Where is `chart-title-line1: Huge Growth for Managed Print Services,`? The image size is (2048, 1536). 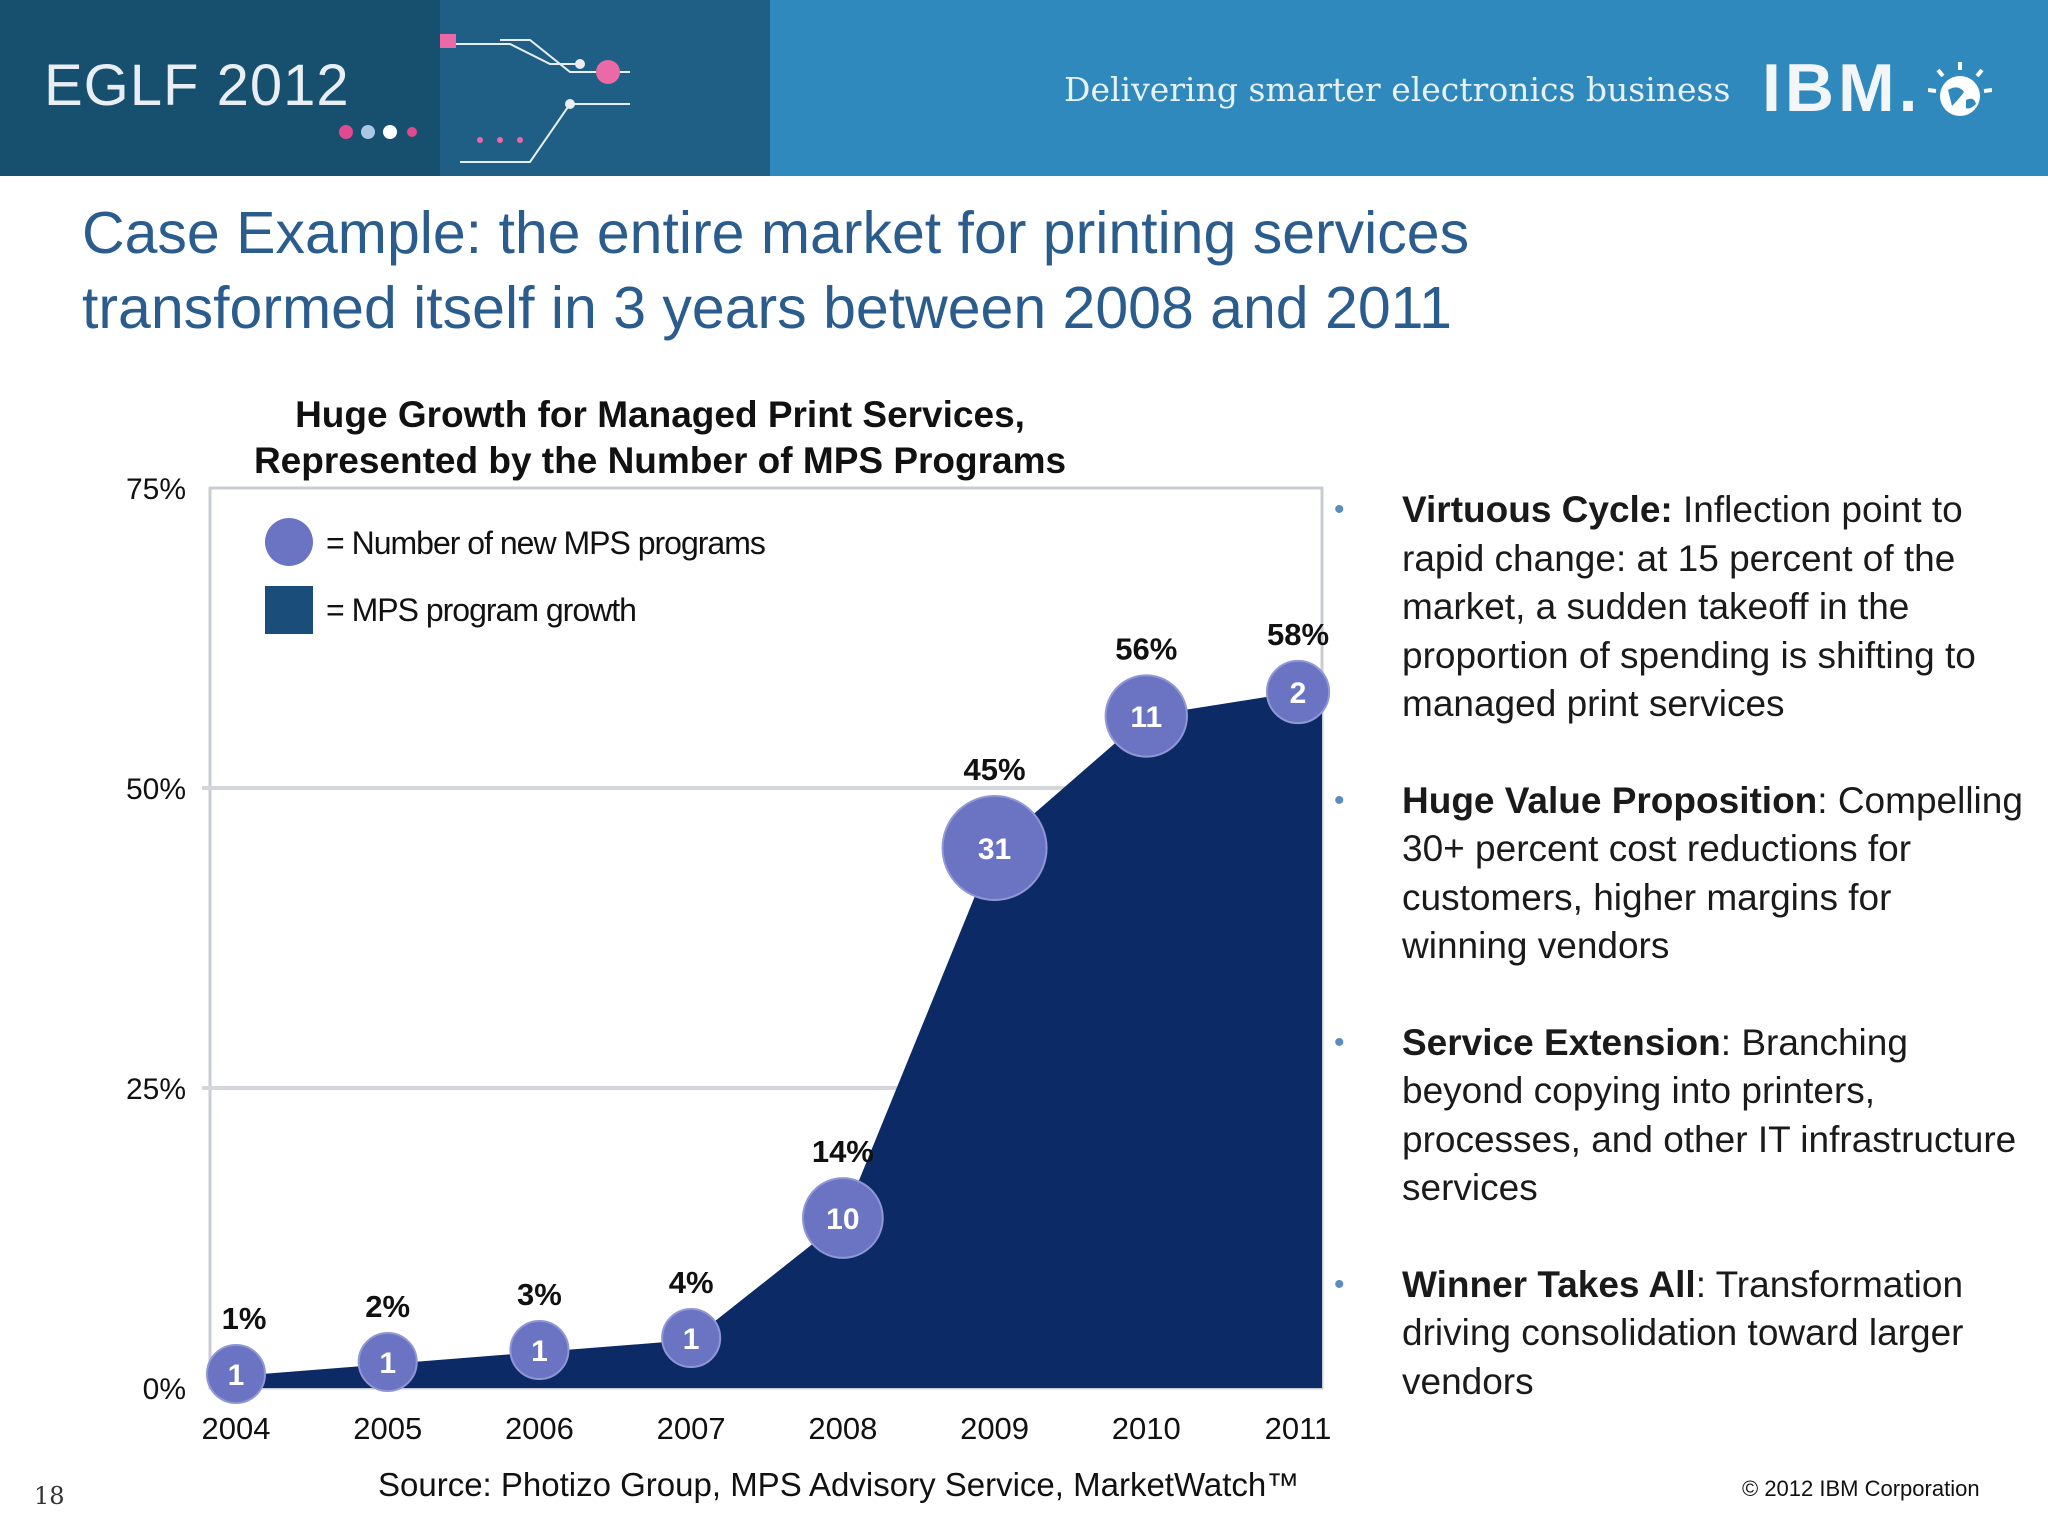
chart-title-line1: Huge Growth for Managed Print Services, is located at coordinates (660, 414).